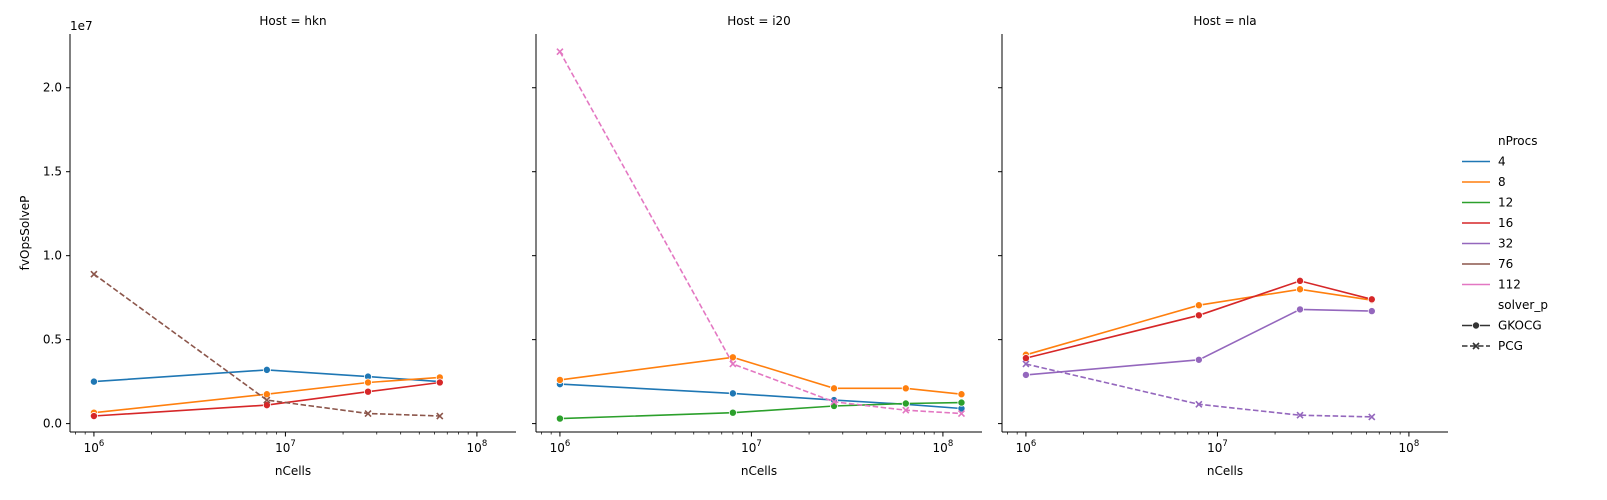 Image resolution: width=1607 pixels, height=500 pixels. Describe the element at coordinates (1523, 305) in the screenshot. I see `legend-style-title: solver_p` at that location.